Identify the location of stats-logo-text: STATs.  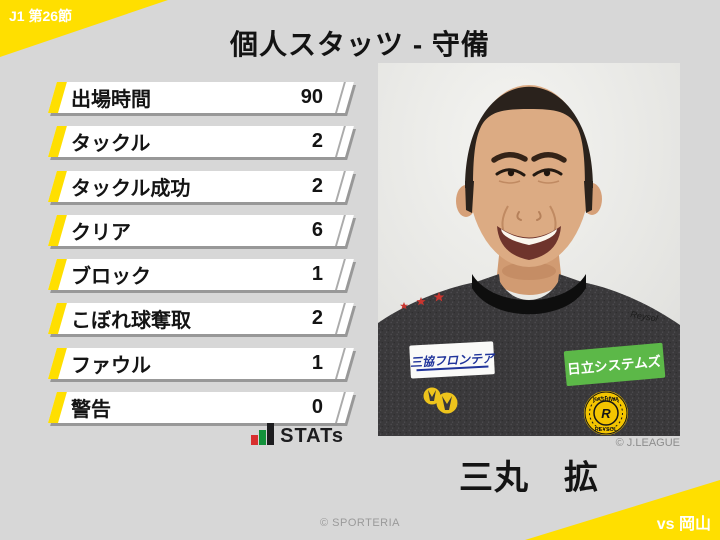
(312, 436).